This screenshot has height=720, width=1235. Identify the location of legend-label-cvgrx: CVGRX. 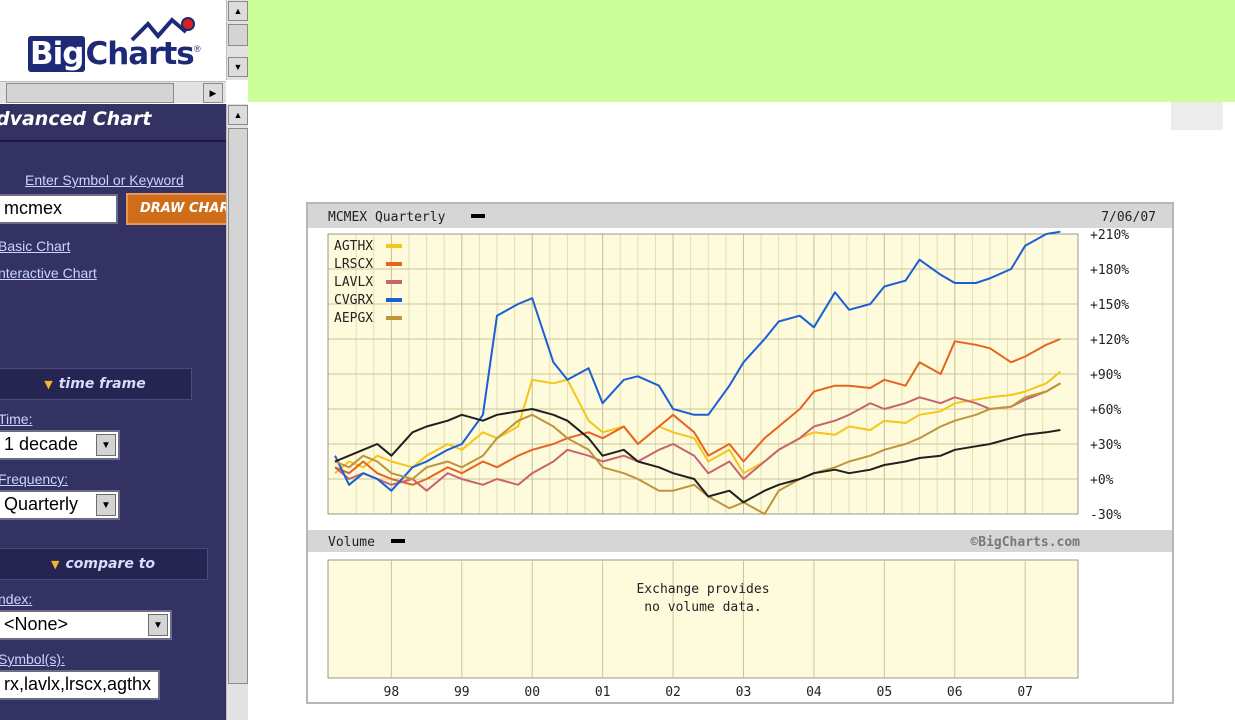
(353, 300).